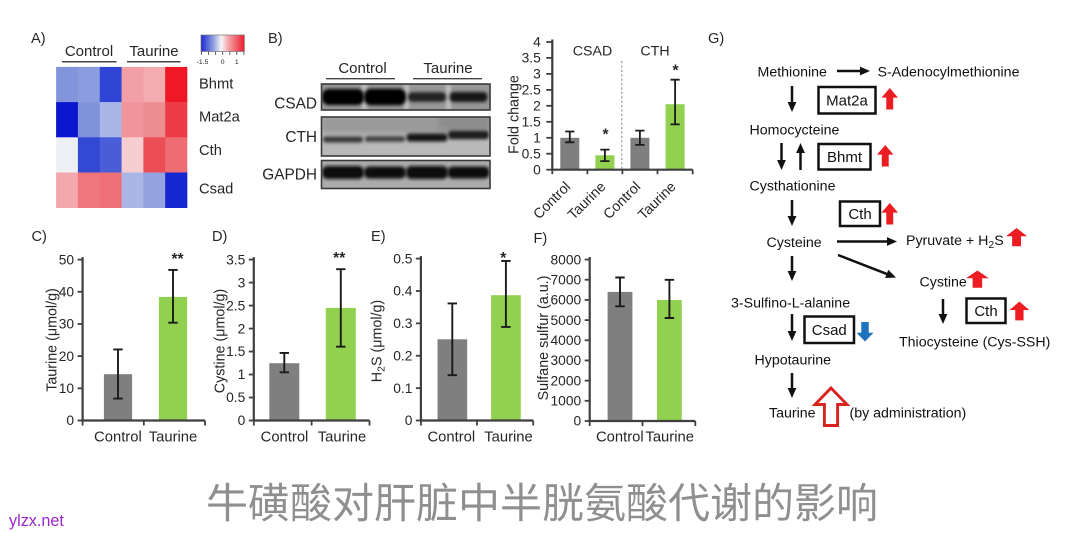  Describe the element at coordinates (53, 340) in the screenshot. I see `svg-text: Taurine (μmol/g)` at that location.